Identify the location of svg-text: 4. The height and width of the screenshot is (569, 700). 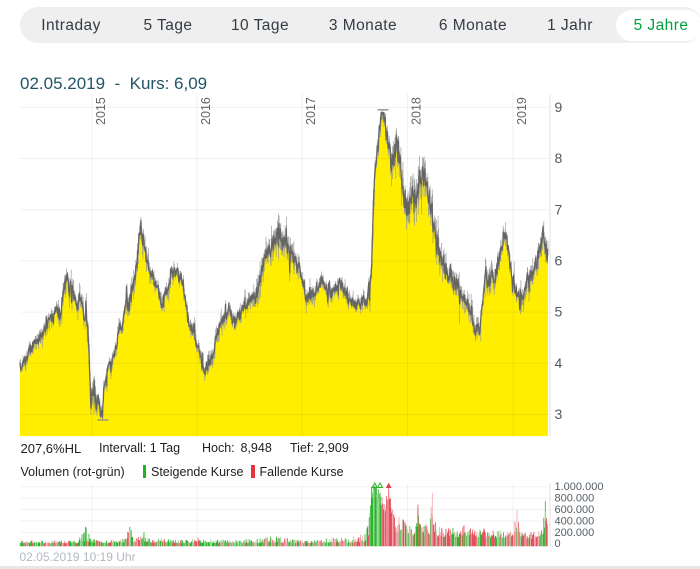
(559, 363).